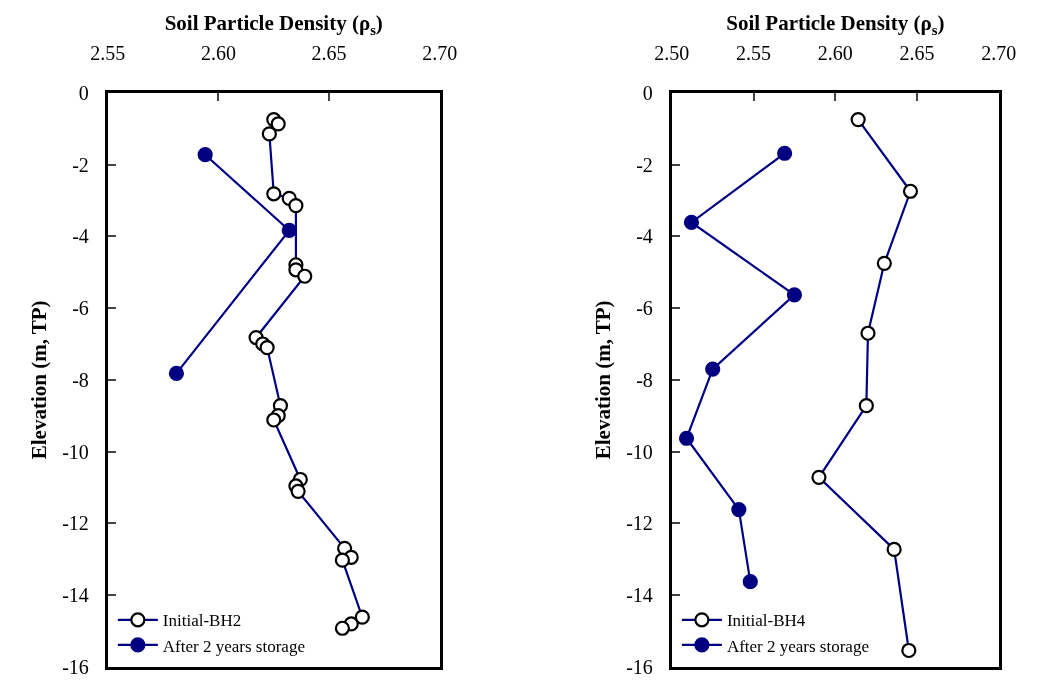 This screenshot has width=1045, height=700. I want to click on x-tick-label: 2.50, so click(672, 53).